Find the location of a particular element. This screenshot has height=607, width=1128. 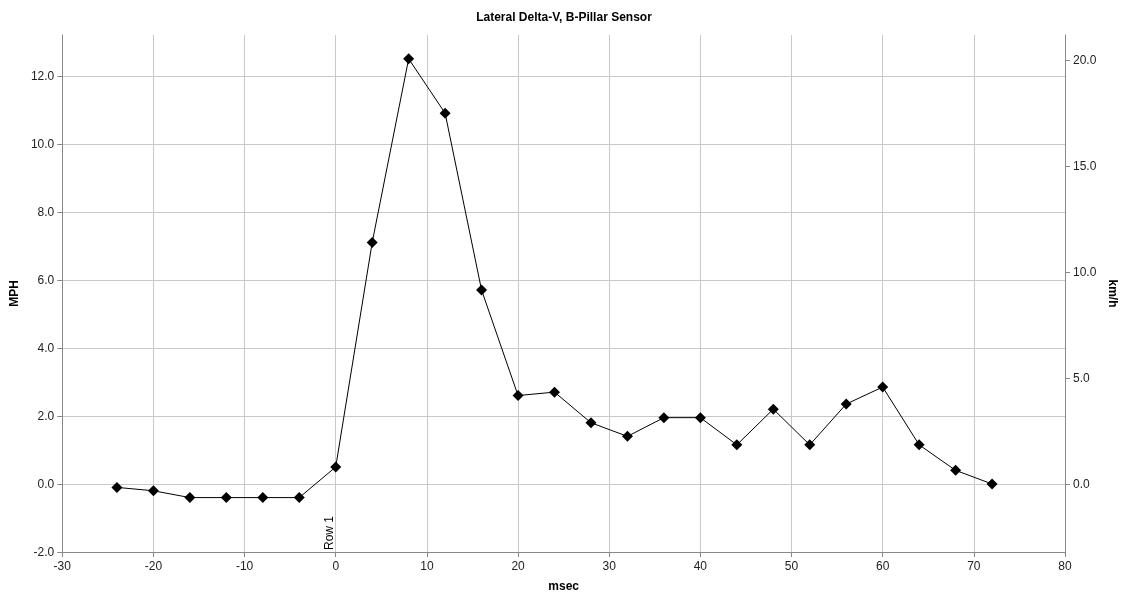

y-tick-label: 2.0 is located at coordinates (46, 415).